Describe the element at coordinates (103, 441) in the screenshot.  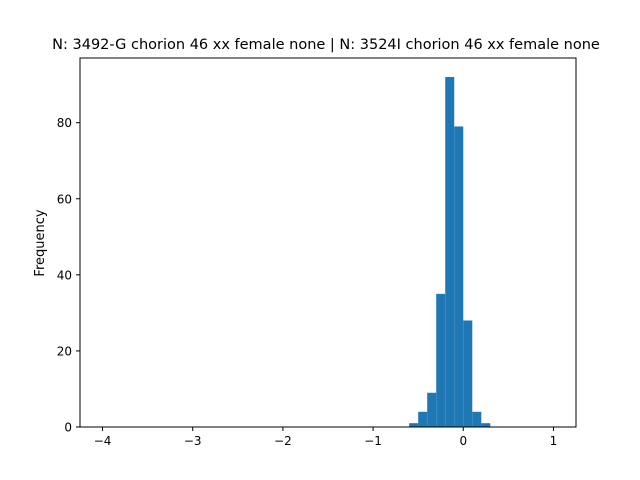
I see `x-tick-label: −4` at that location.